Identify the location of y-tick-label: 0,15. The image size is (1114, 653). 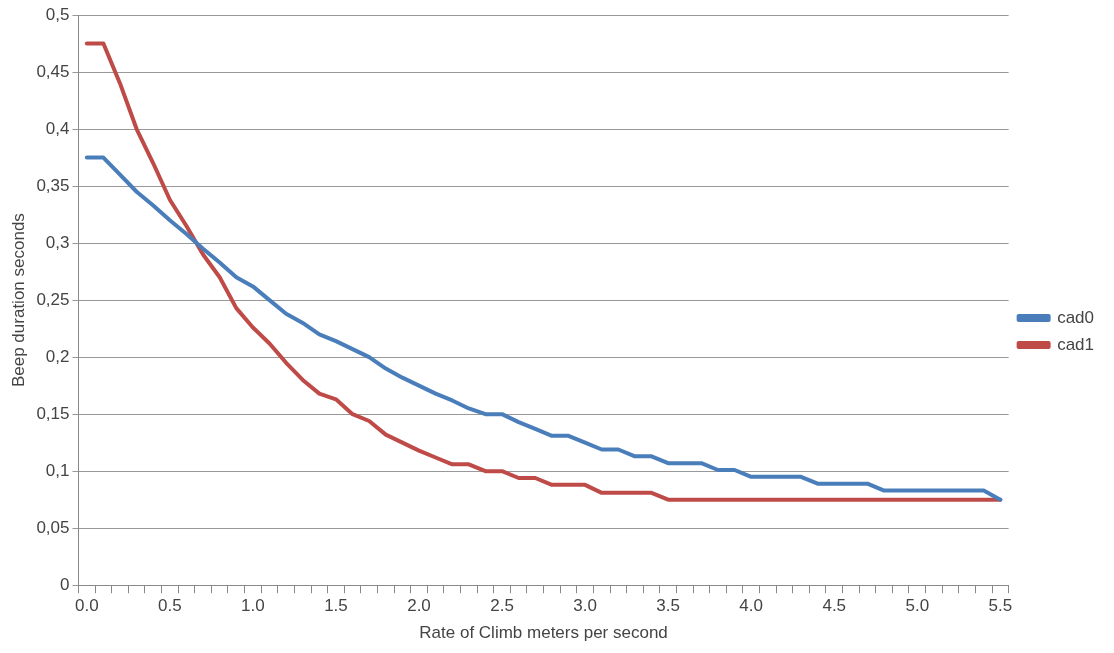
(53, 413).